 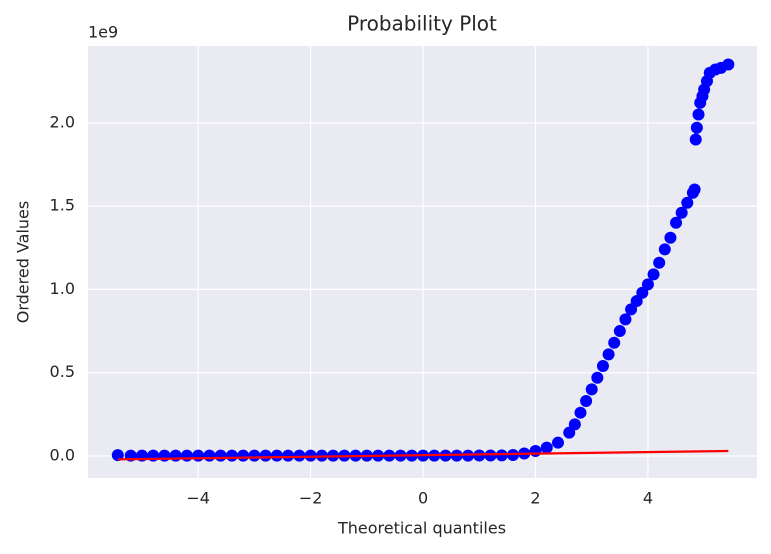 I want to click on y-offset-label: 1e9, so click(x=103, y=32).